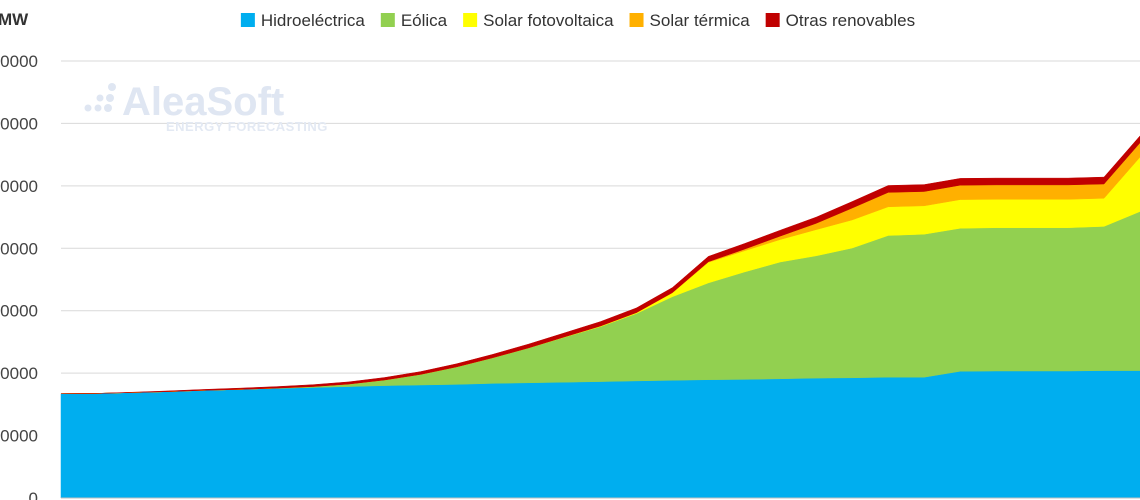  Describe the element at coordinates (19, 61) in the screenshot. I see `y-tick-label-70000: 70000` at that location.